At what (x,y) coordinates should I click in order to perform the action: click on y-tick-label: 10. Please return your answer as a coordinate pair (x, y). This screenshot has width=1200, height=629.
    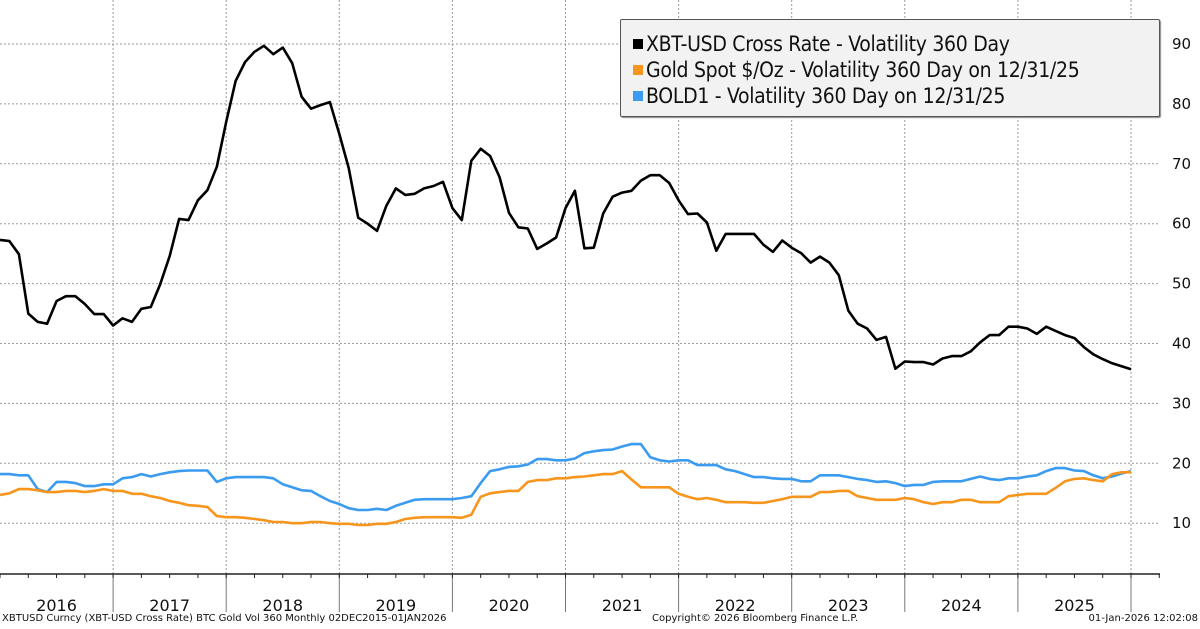
    Looking at the image, I should click on (1181, 523).